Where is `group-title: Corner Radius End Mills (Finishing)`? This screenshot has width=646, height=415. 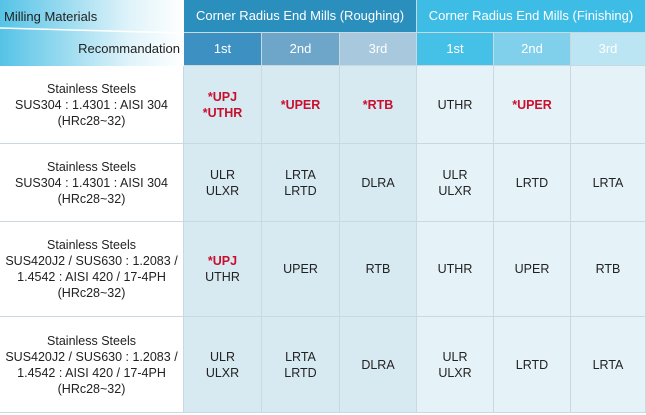
group-title: Corner Radius End Mills (Finishing) is located at coordinates (531, 15).